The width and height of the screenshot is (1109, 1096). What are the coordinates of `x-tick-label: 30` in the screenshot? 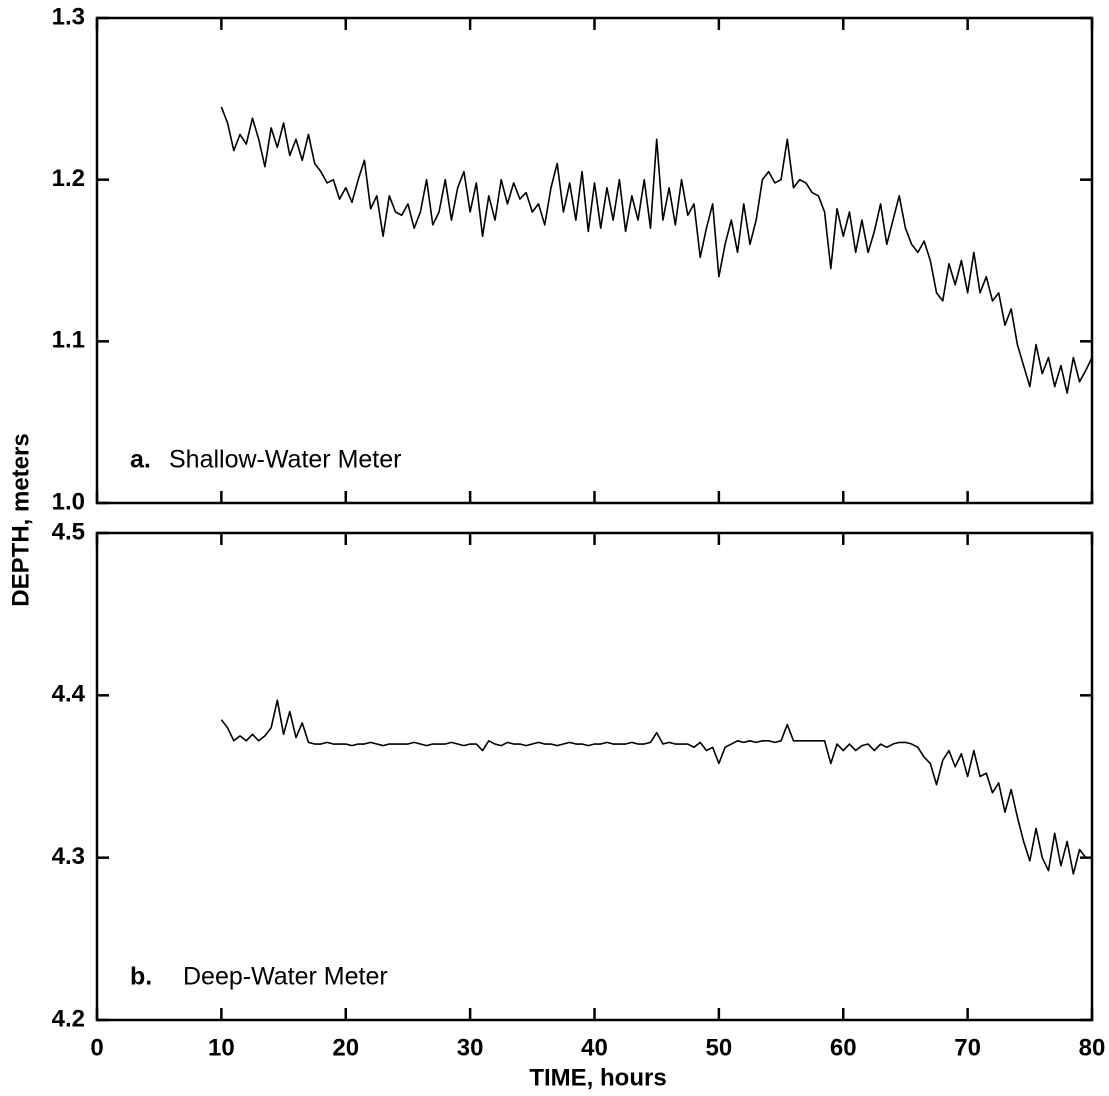 It's located at (470, 1047).